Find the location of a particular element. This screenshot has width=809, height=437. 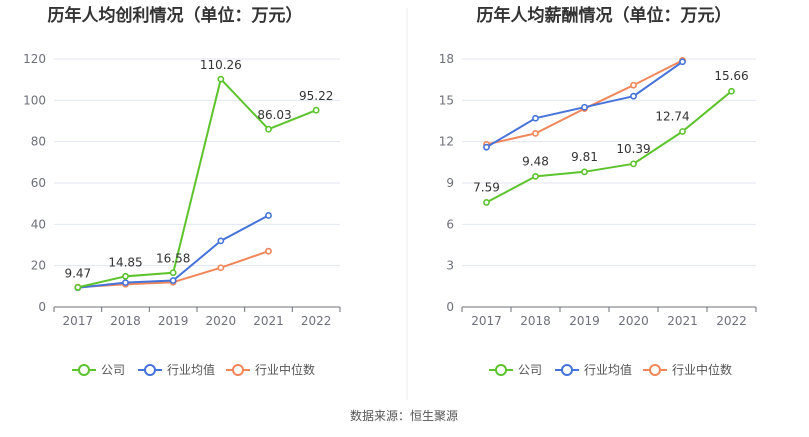

y-tick-label: 60 is located at coordinates (38, 183).